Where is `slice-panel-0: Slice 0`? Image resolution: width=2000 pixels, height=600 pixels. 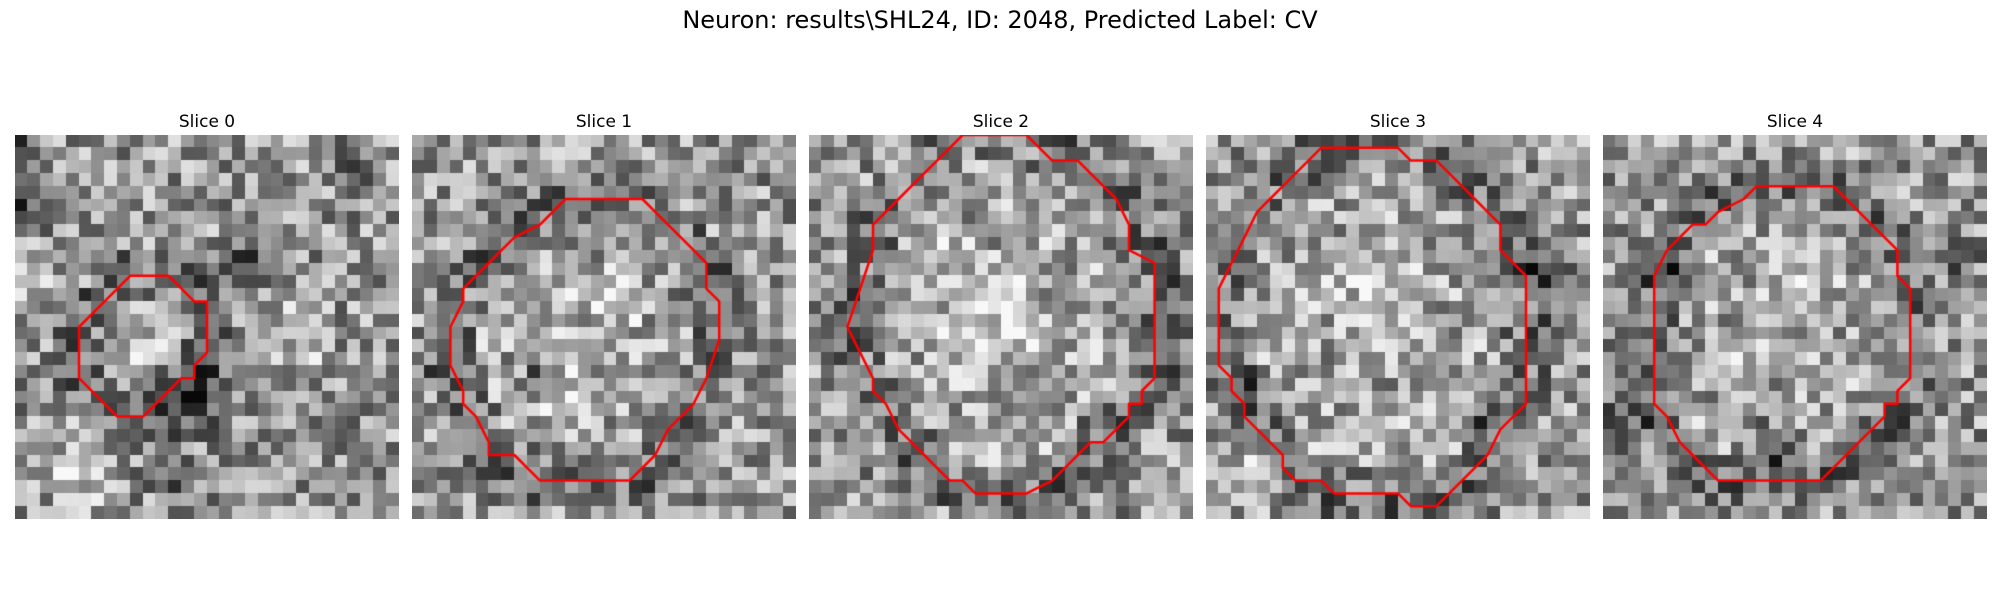
slice-panel-0: Slice 0 is located at coordinates (207, 314).